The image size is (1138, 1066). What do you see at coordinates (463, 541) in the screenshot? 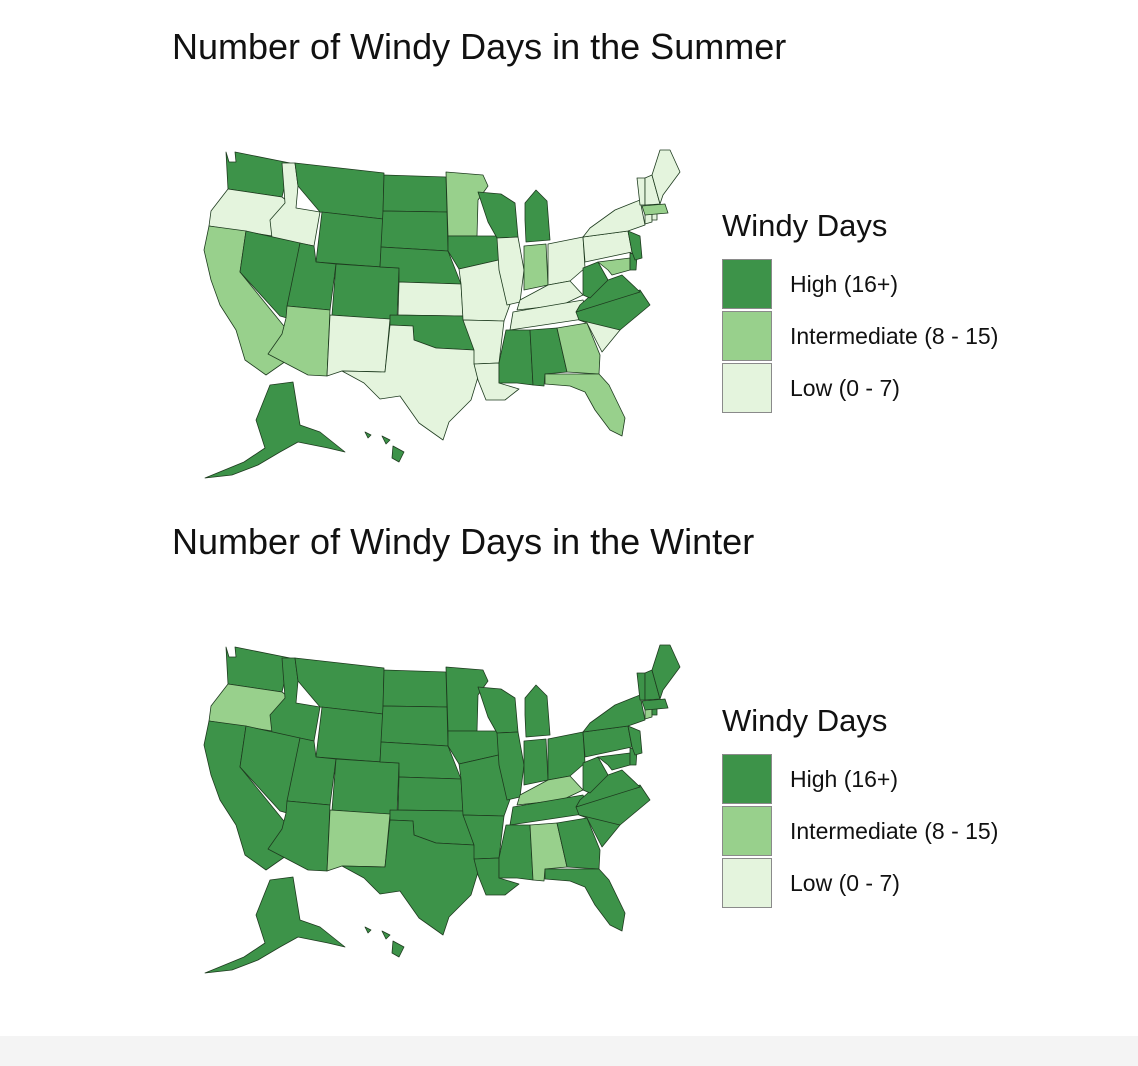
I see `winter-map-title: Number of Windy Days in the Winter` at bounding box center [463, 541].